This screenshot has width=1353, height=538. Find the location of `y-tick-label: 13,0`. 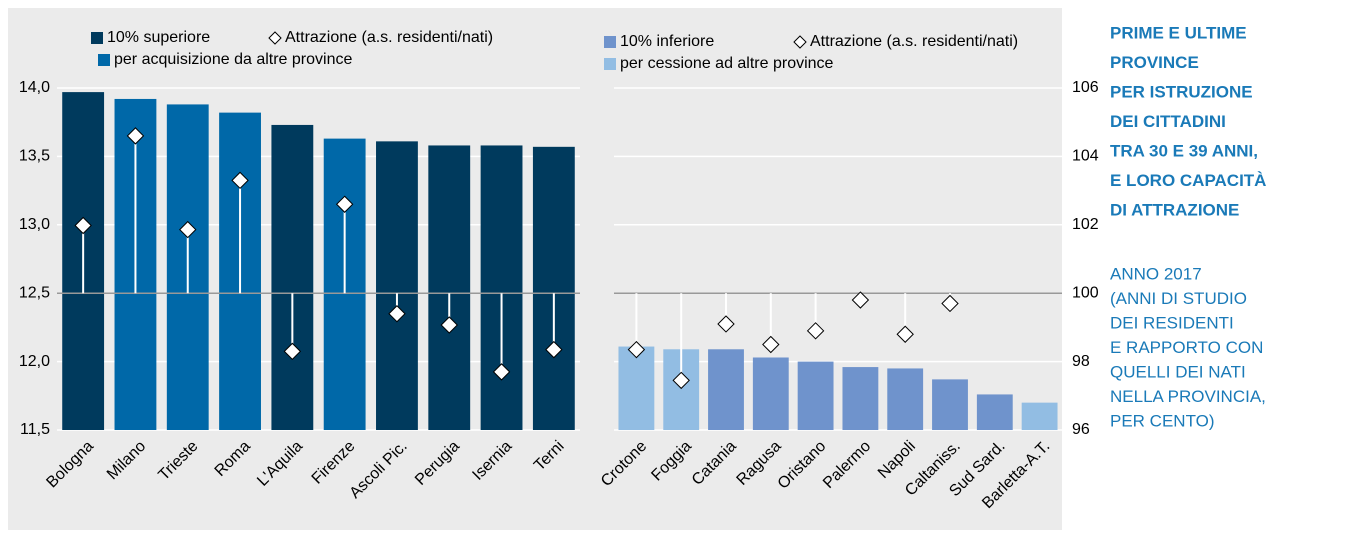

y-tick-label: 13,0 is located at coordinates (34, 224).